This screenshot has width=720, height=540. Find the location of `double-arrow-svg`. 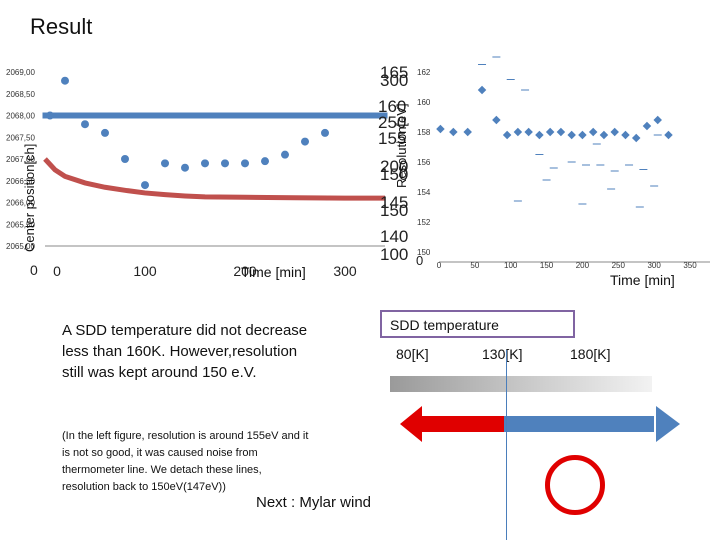

double-arrow-svg is located at coordinates (540, 424).